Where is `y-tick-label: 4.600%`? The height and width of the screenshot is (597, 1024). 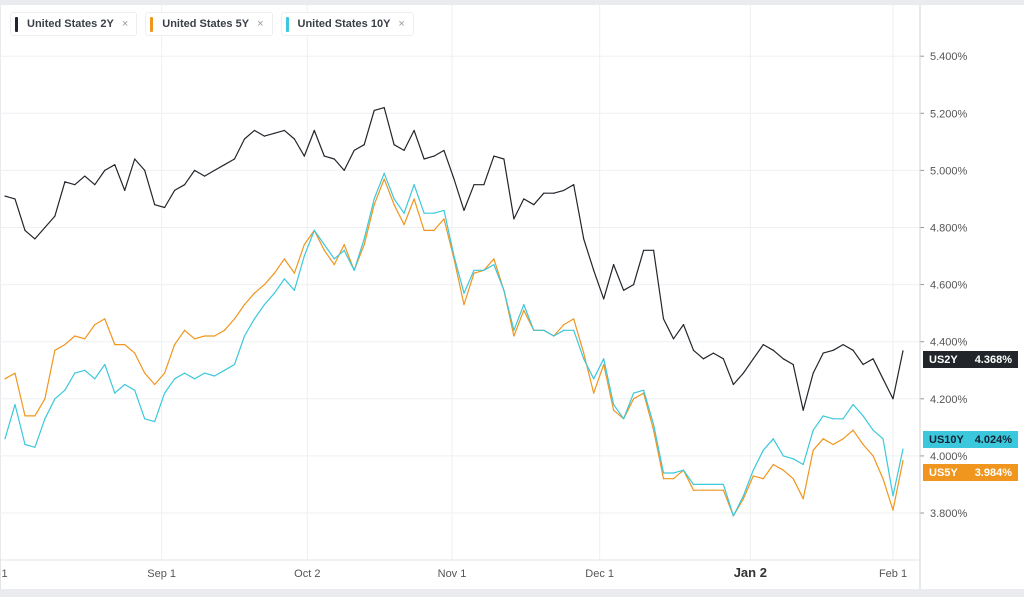 y-tick-label: 4.600% is located at coordinates (949, 286).